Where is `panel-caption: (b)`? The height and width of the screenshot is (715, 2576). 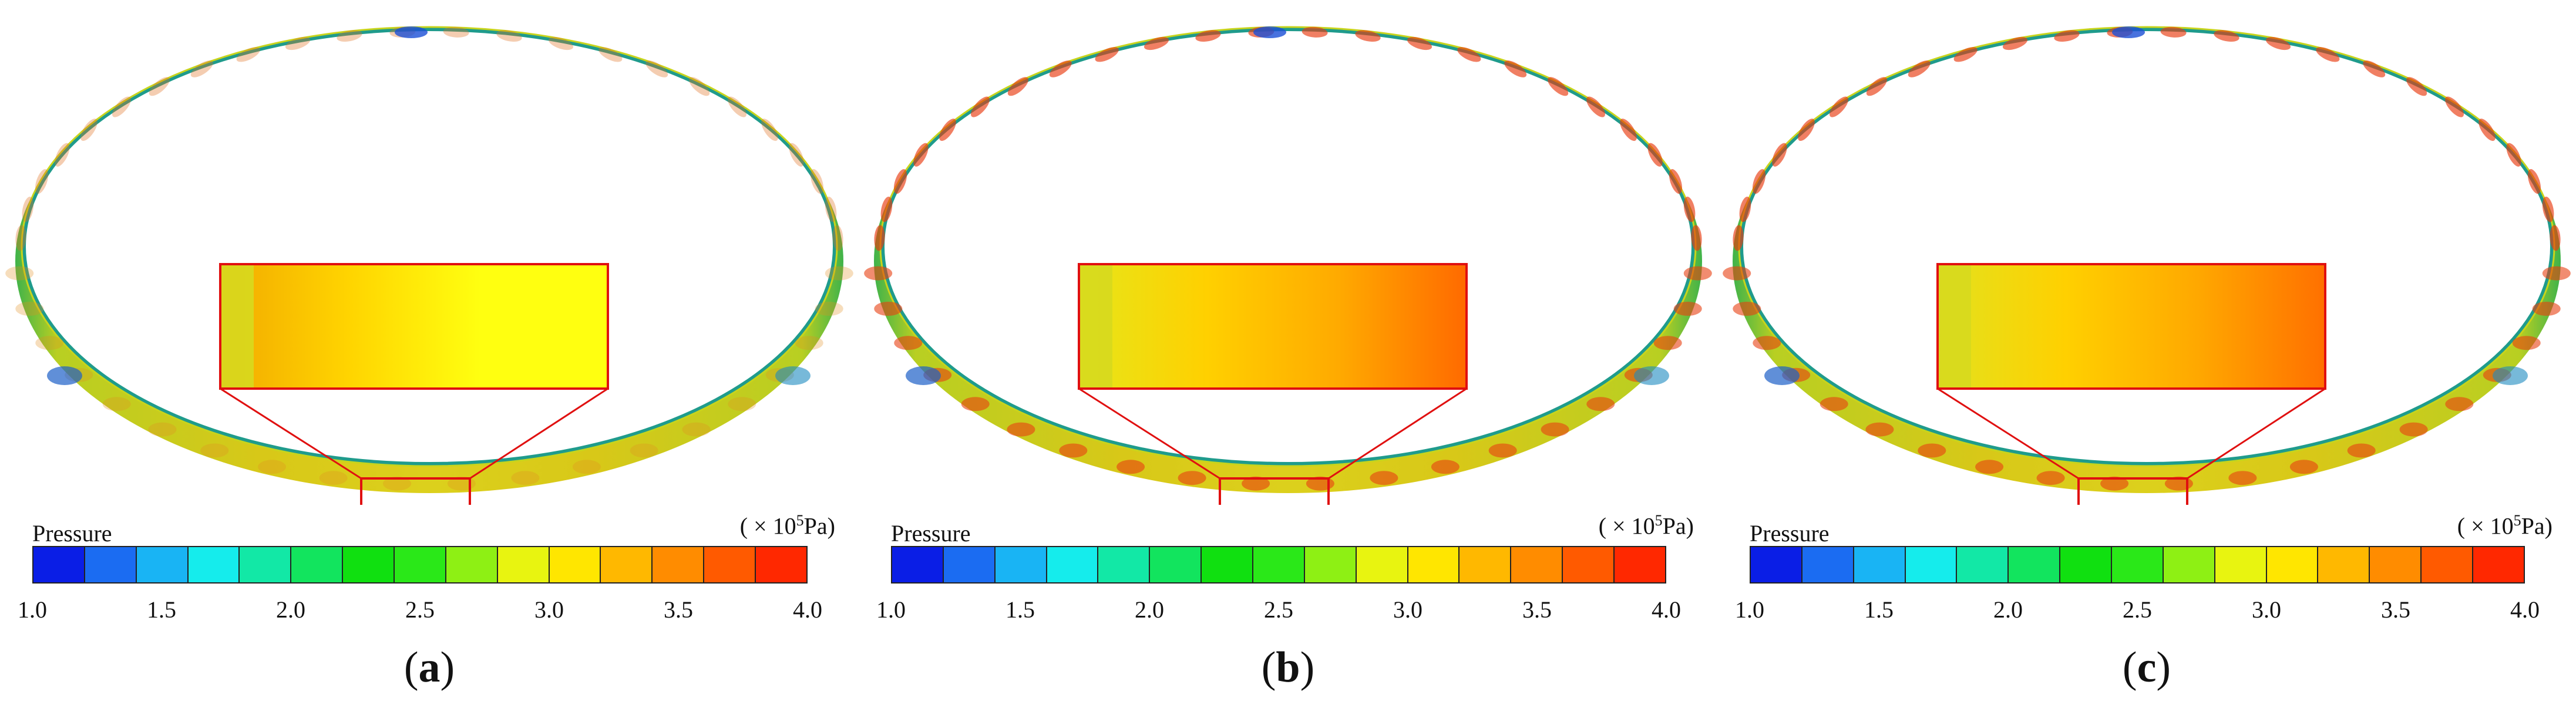 panel-caption: (b) is located at coordinates (1288, 667).